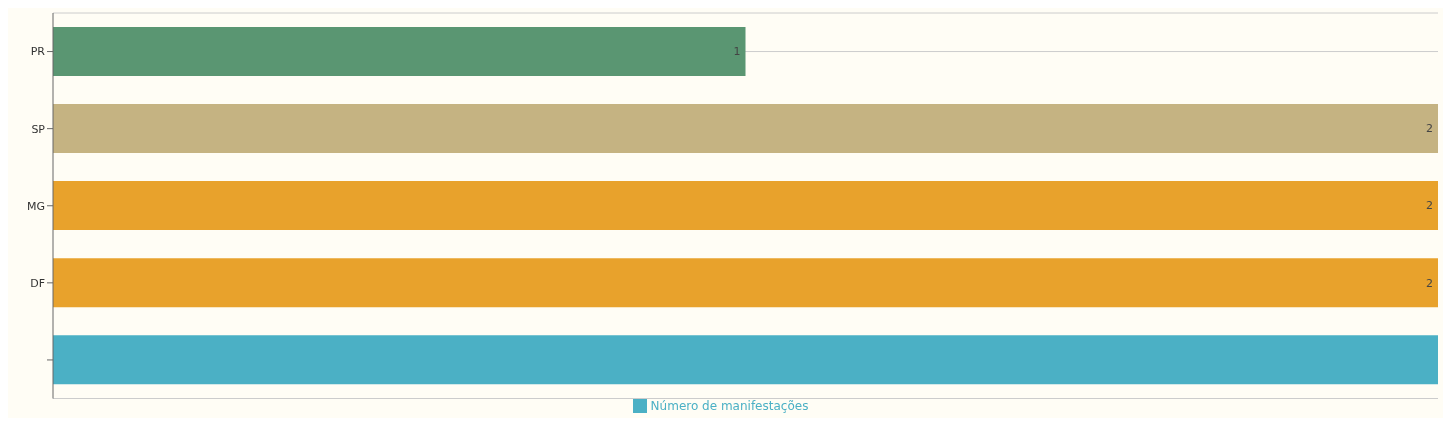 This screenshot has width=1451, height=426. Describe the element at coordinates (37, 283) in the screenshot. I see `y-tick-label: DF` at that location.